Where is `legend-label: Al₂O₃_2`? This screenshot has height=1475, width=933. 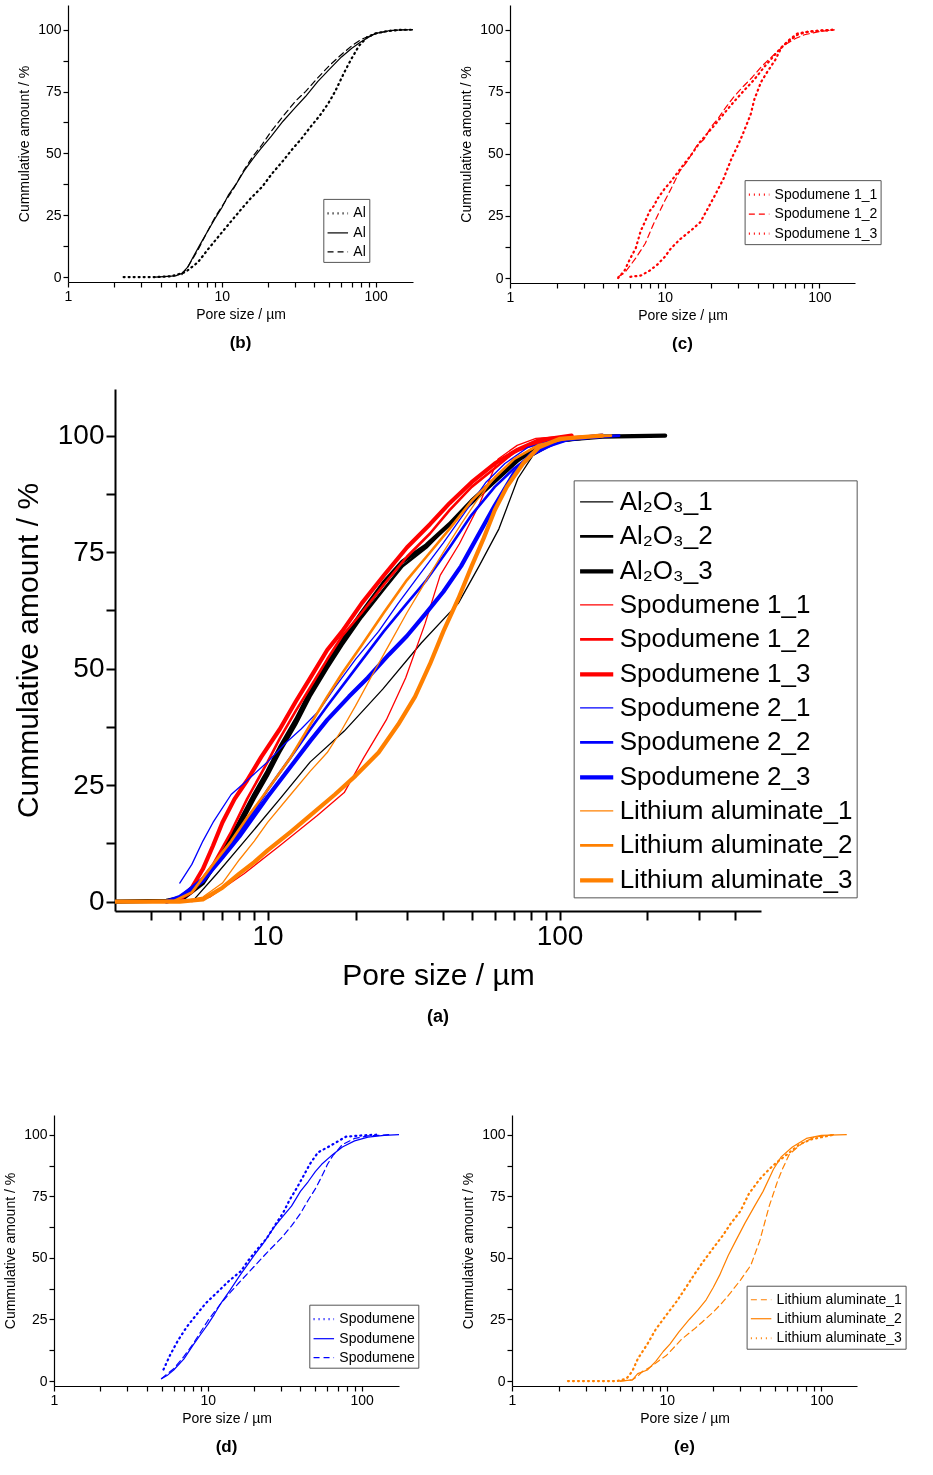
legend-label: Al₂O₃_2 is located at coordinates (666, 535).